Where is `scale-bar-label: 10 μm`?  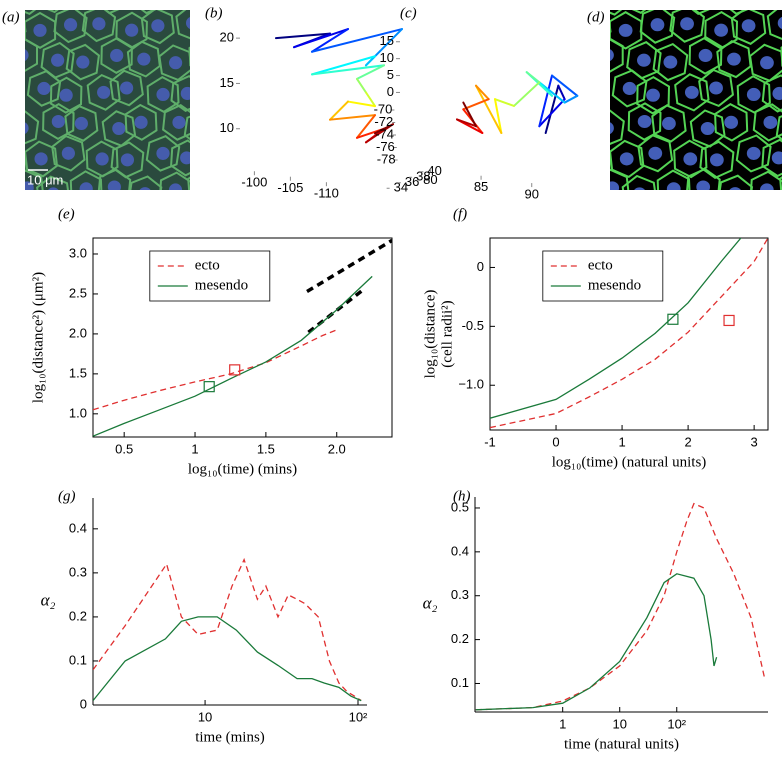
scale-bar-label: 10 μm is located at coordinates (45, 179).